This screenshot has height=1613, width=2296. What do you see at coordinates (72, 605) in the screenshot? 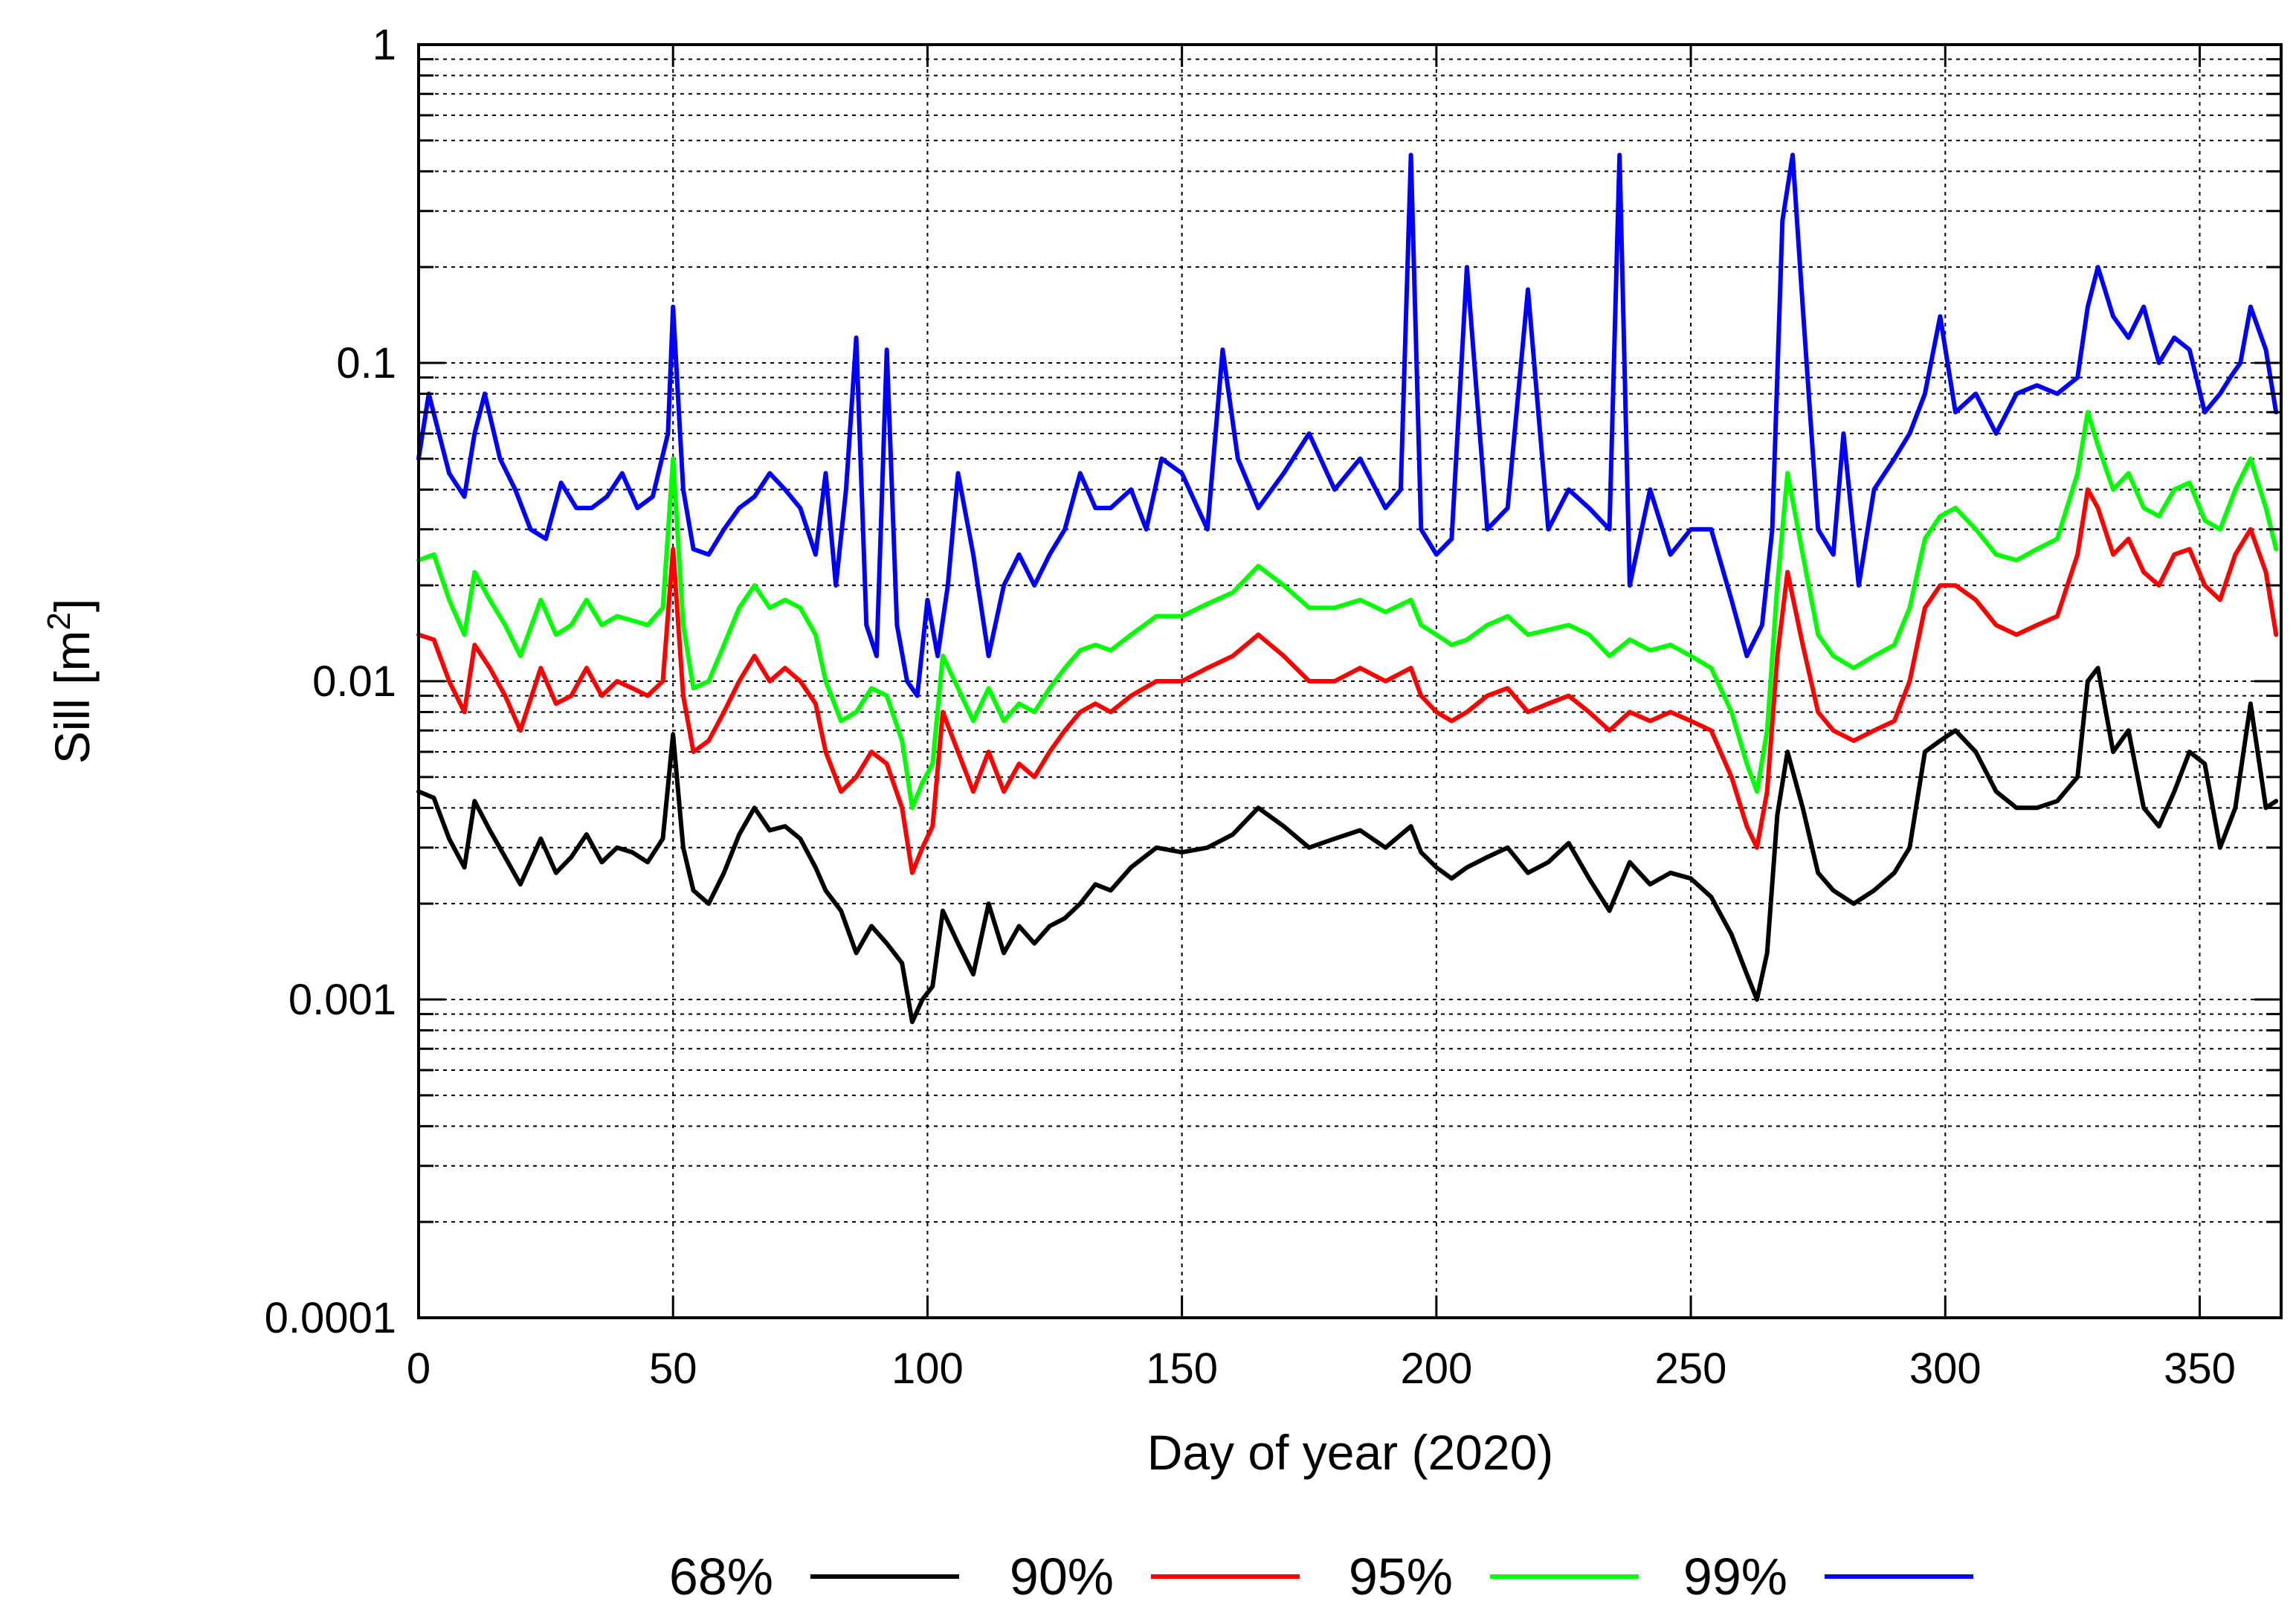
I see `y-axis-label-tail: ]` at bounding box center [72, 605].